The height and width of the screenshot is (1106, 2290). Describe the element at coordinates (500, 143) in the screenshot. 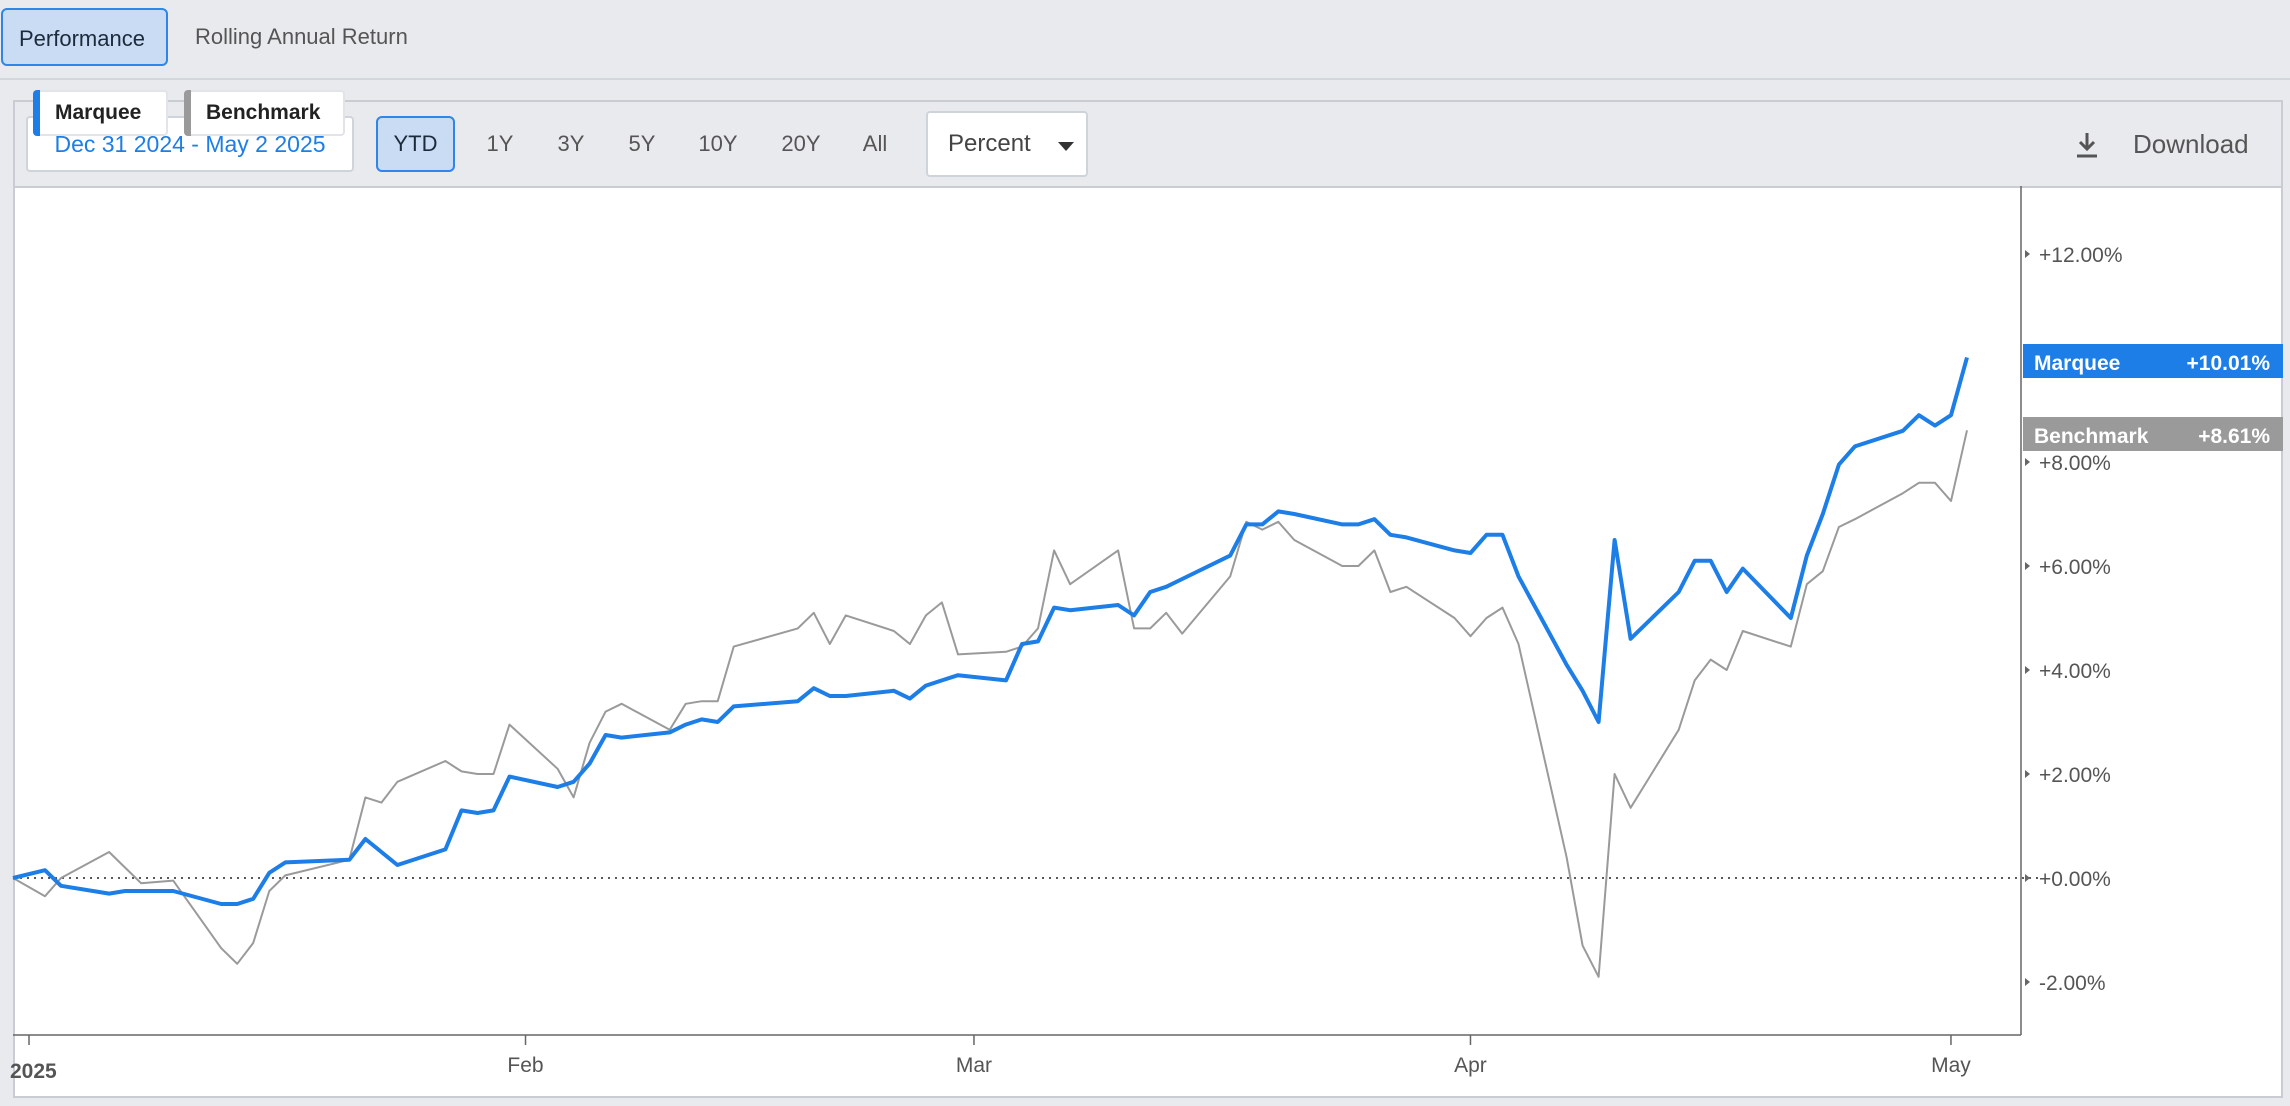

I see `period-1y-button: 1Y` at that location.